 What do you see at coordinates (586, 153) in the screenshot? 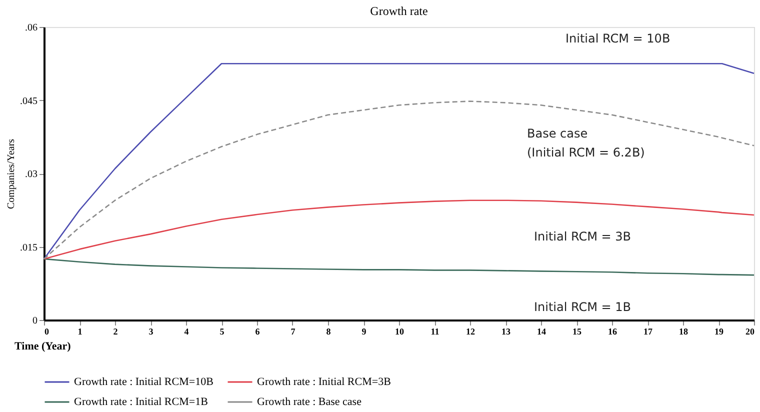
I see `annotation: (Initial RCM = 6.2B)` at bounding box center [586, 153].